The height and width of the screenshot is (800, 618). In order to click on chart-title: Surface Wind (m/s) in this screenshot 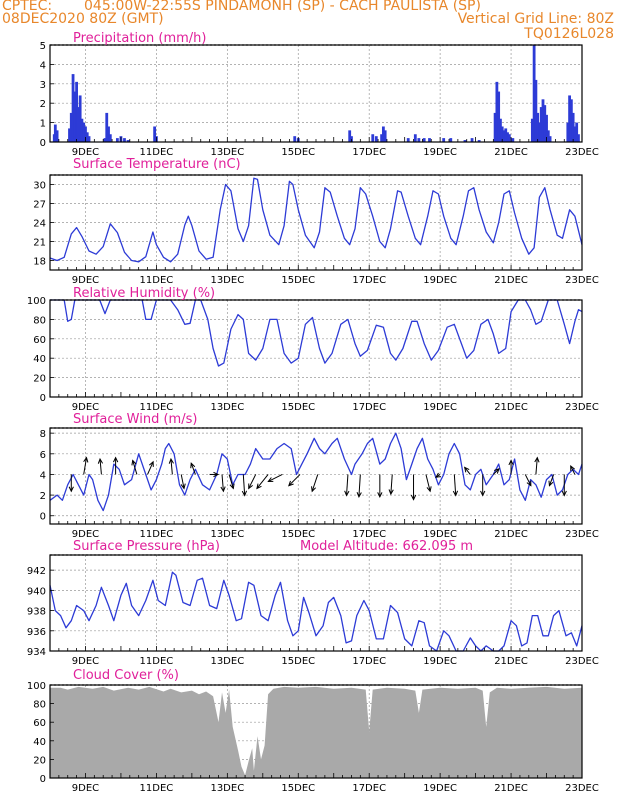, I will do `click(135, 419)`.